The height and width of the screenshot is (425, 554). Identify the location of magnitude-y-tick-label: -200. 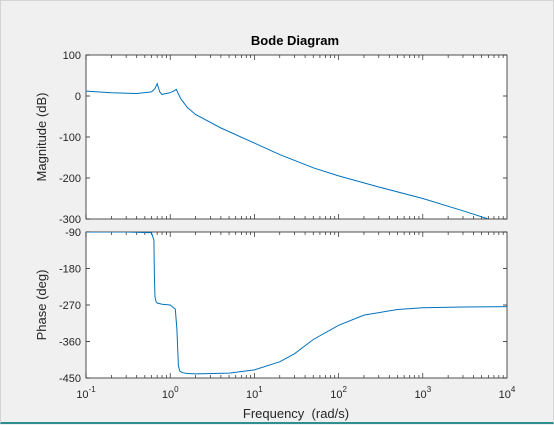
(70, 179).